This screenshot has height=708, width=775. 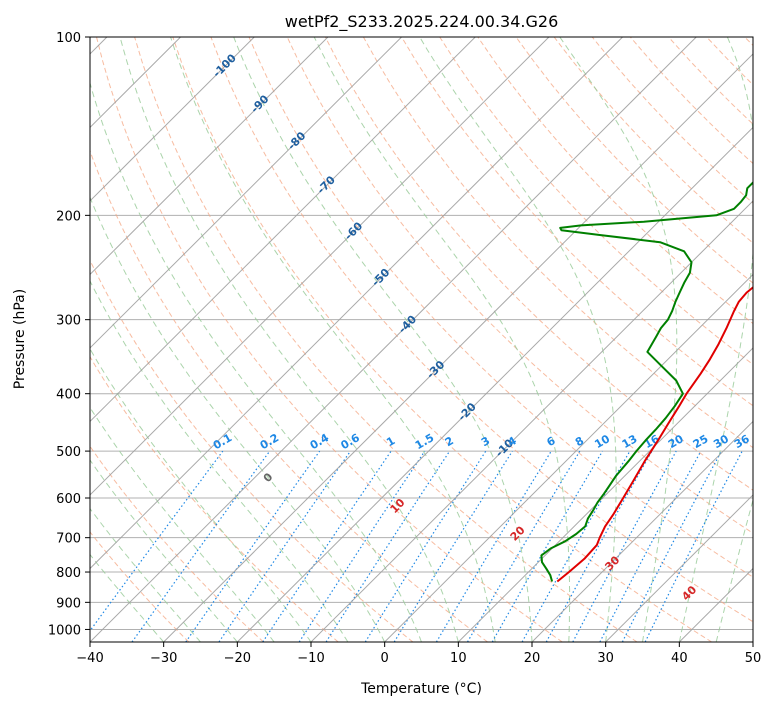 What do you see at coordinates (68, 321) in the screenshot?
I see `y-tick-label: 300` at bounding box center [68, 321].